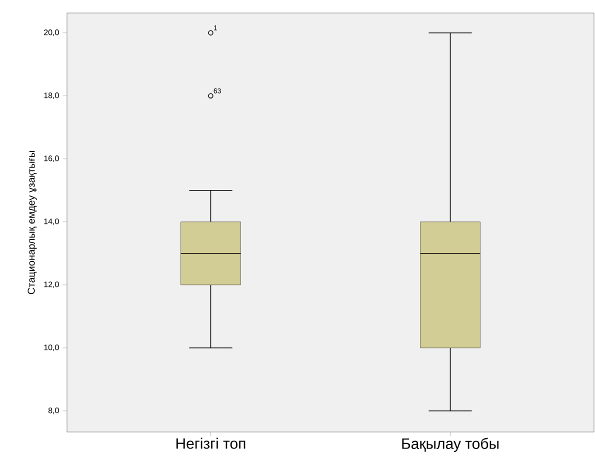 This screenshot has width=595, height=461. Describe the element at coordinates (53, 411) in the screenshot. I see `y-tick-label: 8,0` at that location.